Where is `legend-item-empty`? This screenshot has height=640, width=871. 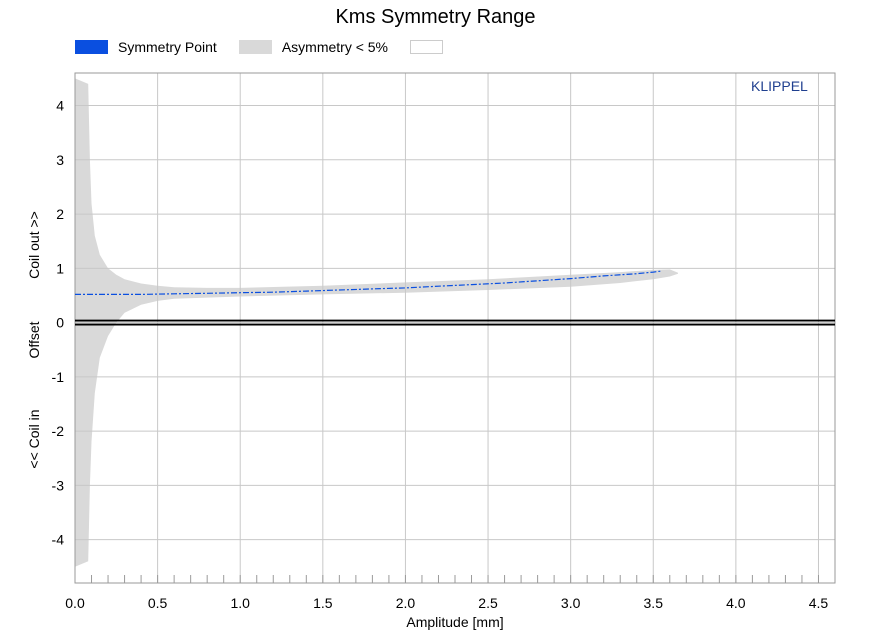
legend-item-empty is located at coordinates (431, 47).